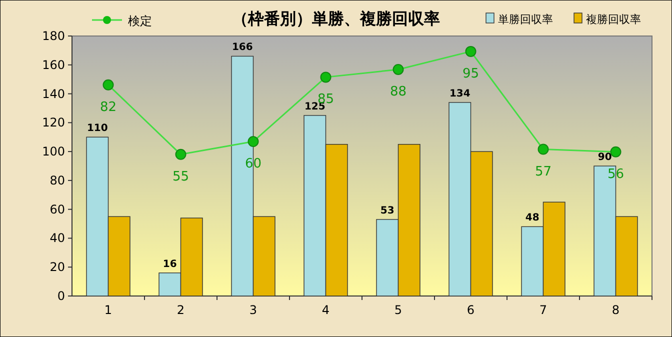 This screenshot has width=672, height=337. What do you see at coordinates (97, 128) in the screenshot?
I see `data-label: 110` at bounding box center [97, 128].